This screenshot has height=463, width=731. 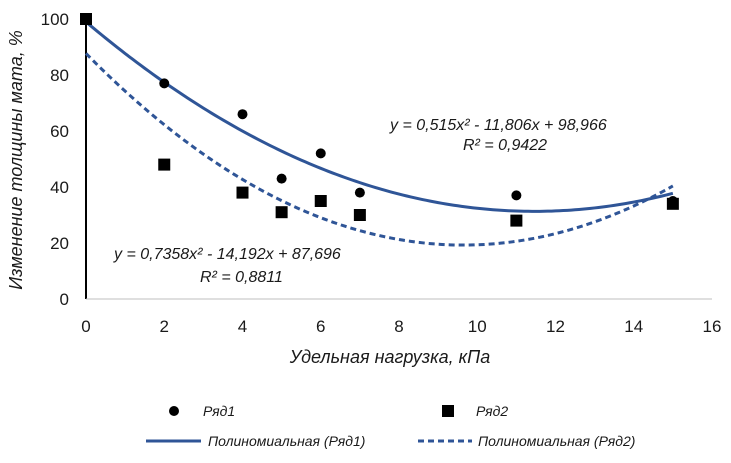 I want to click on x-tick-label-4: 8, so click(x=398, y=326).